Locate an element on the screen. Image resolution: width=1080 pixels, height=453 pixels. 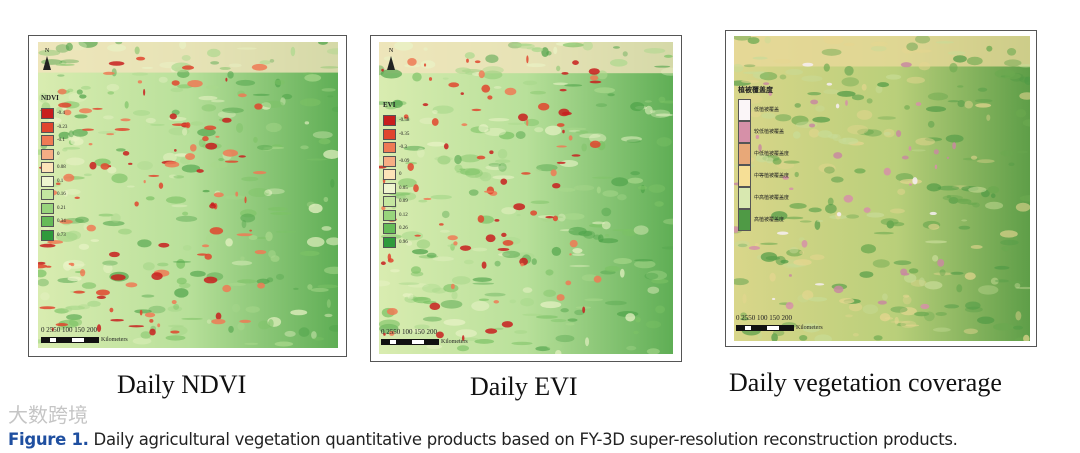
scale-ticks: 0 2550 100 150 200 is located at coordinates (764, 318).